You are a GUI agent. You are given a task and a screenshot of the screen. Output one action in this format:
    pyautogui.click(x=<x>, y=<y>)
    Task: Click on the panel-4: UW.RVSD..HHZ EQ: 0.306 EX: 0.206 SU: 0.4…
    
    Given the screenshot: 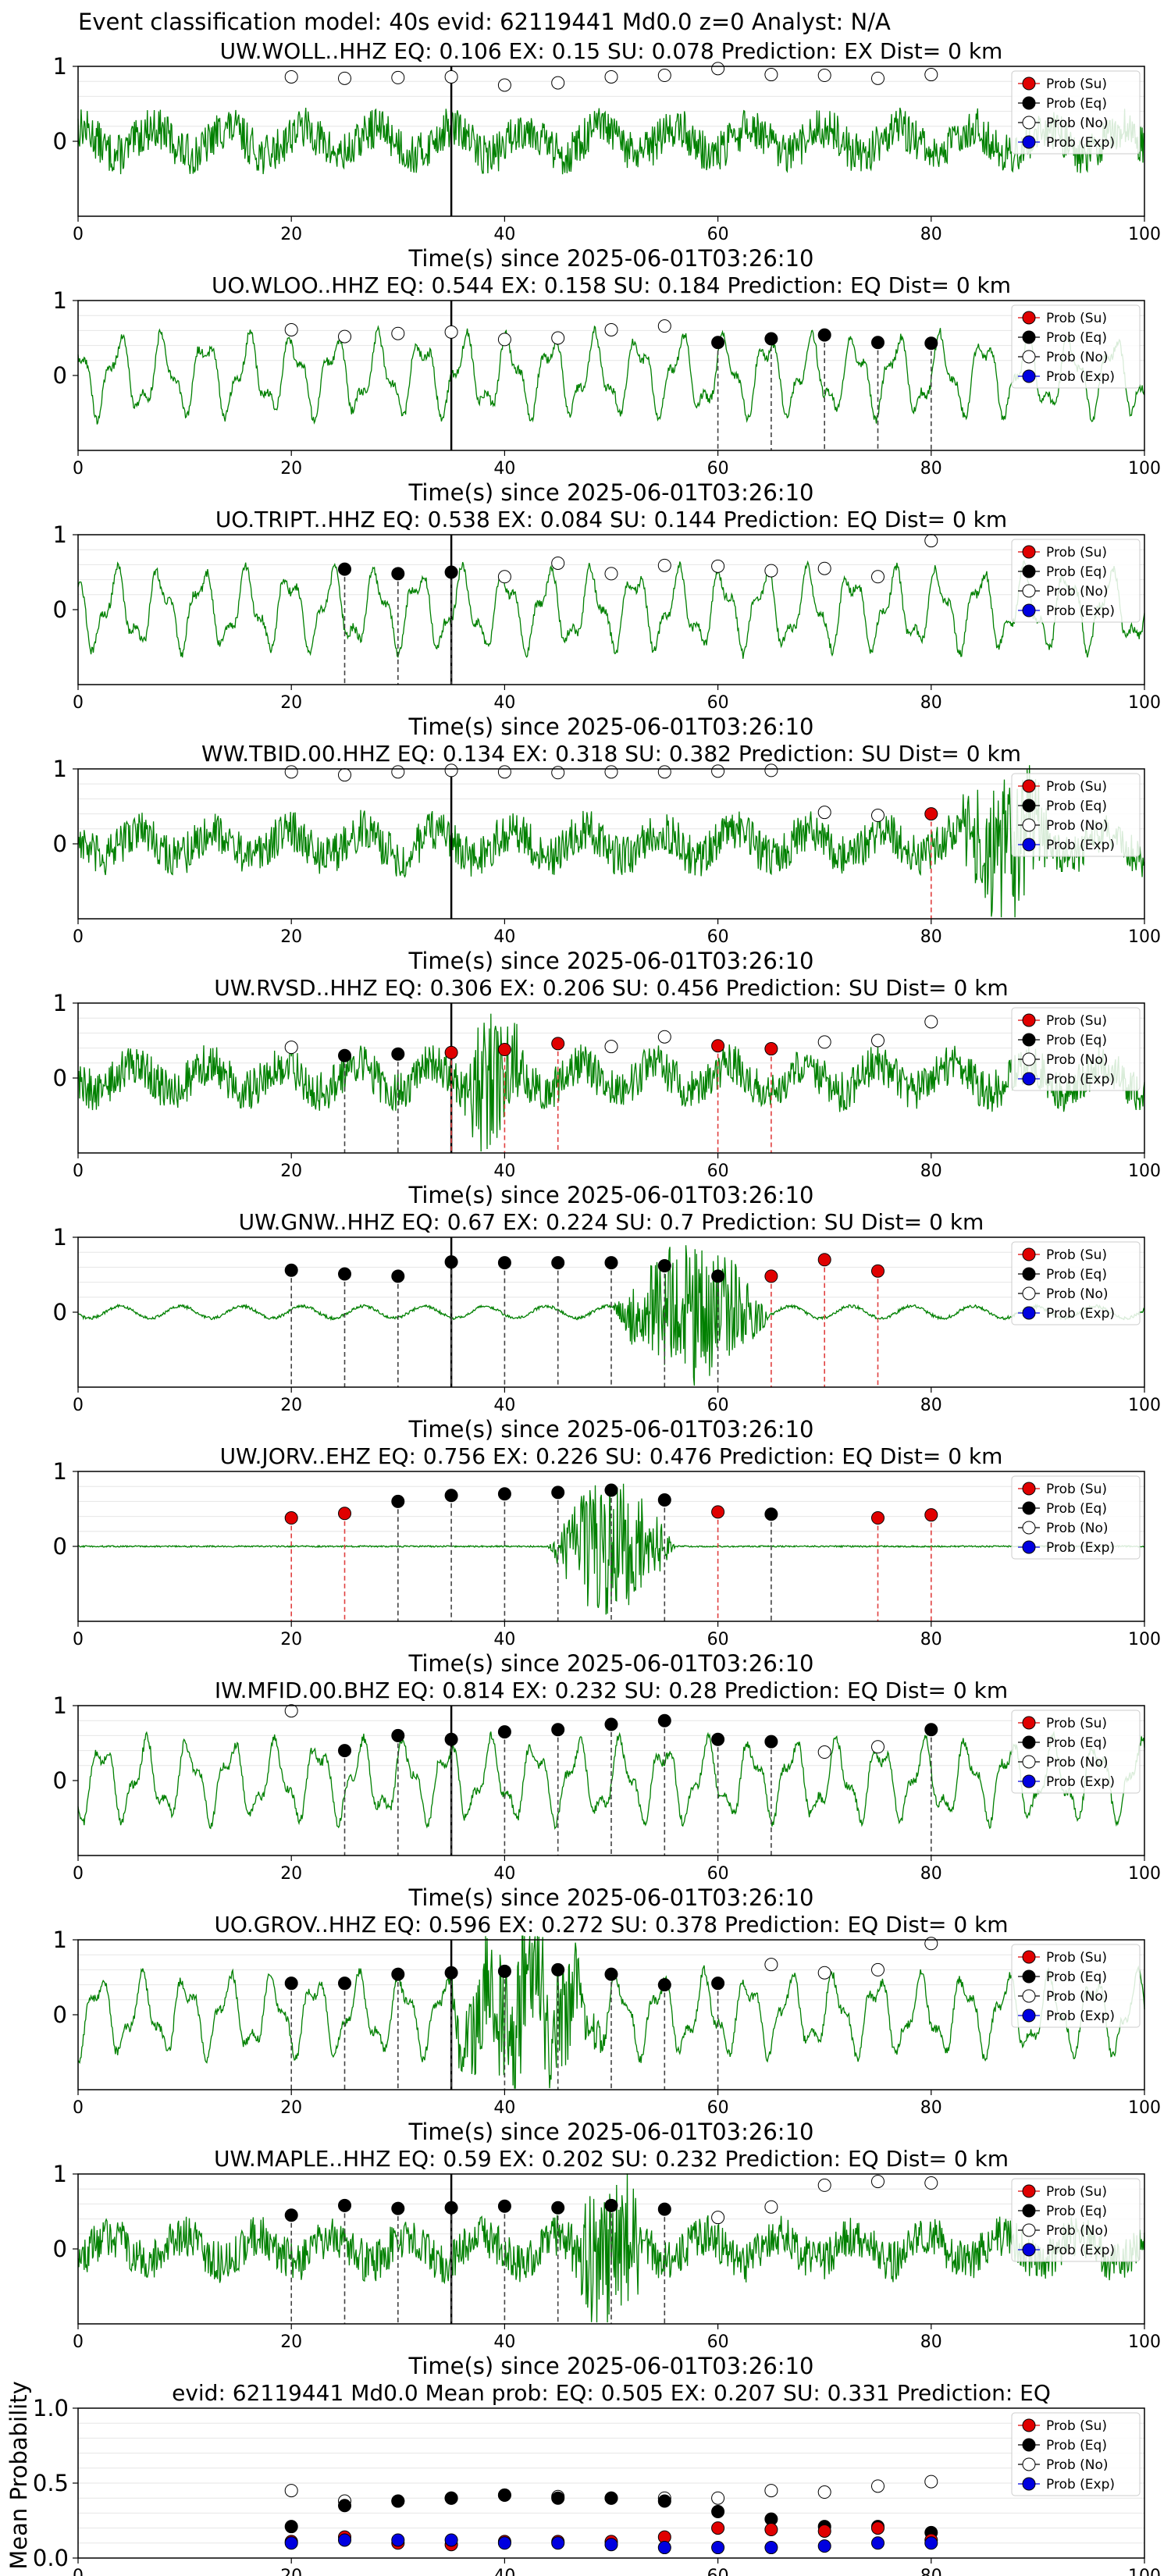 What is the action you would take?
    pyautogui.click(x=607, y=1091)
    